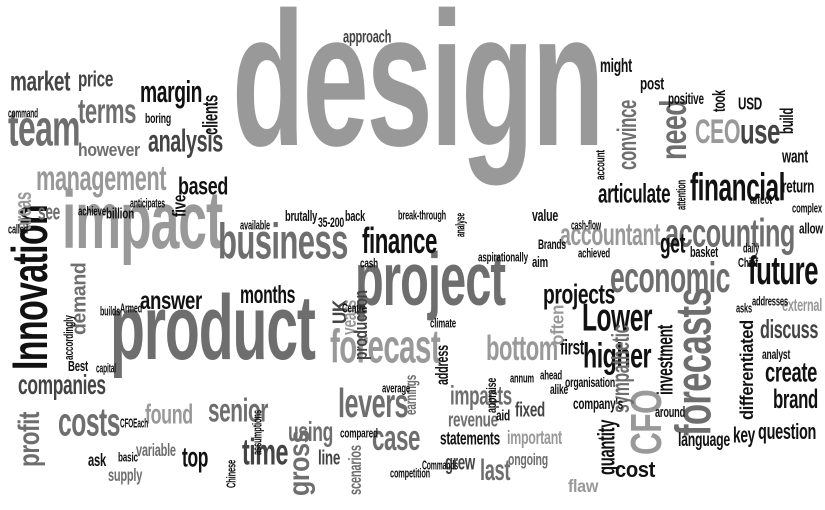  I want to click on word-differentiated: differentiated, so click(747, 370).